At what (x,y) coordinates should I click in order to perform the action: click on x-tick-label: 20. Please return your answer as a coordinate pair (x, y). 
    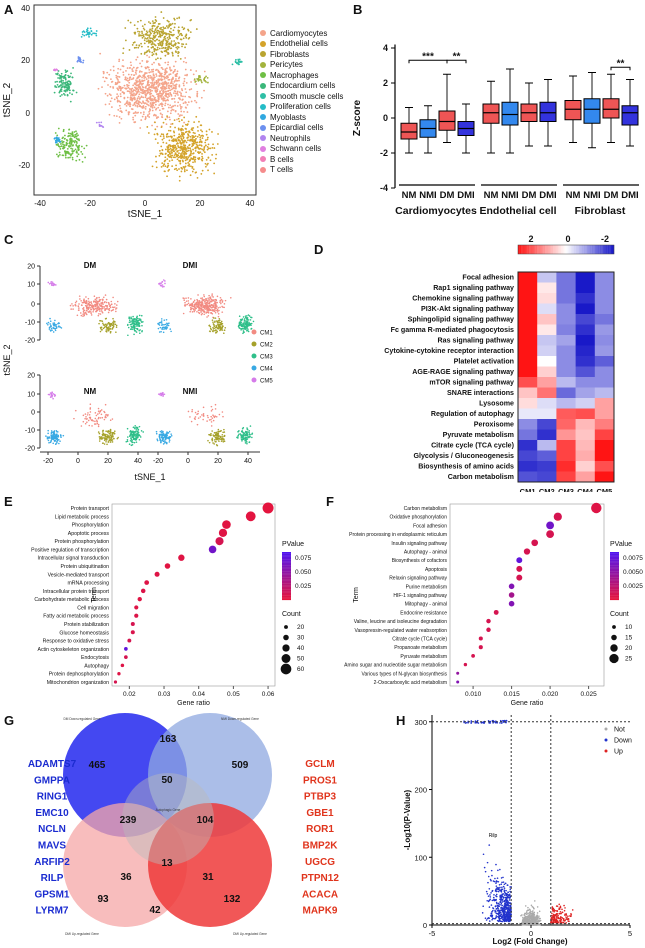
    Looking at the image, I should click on (200, 203).